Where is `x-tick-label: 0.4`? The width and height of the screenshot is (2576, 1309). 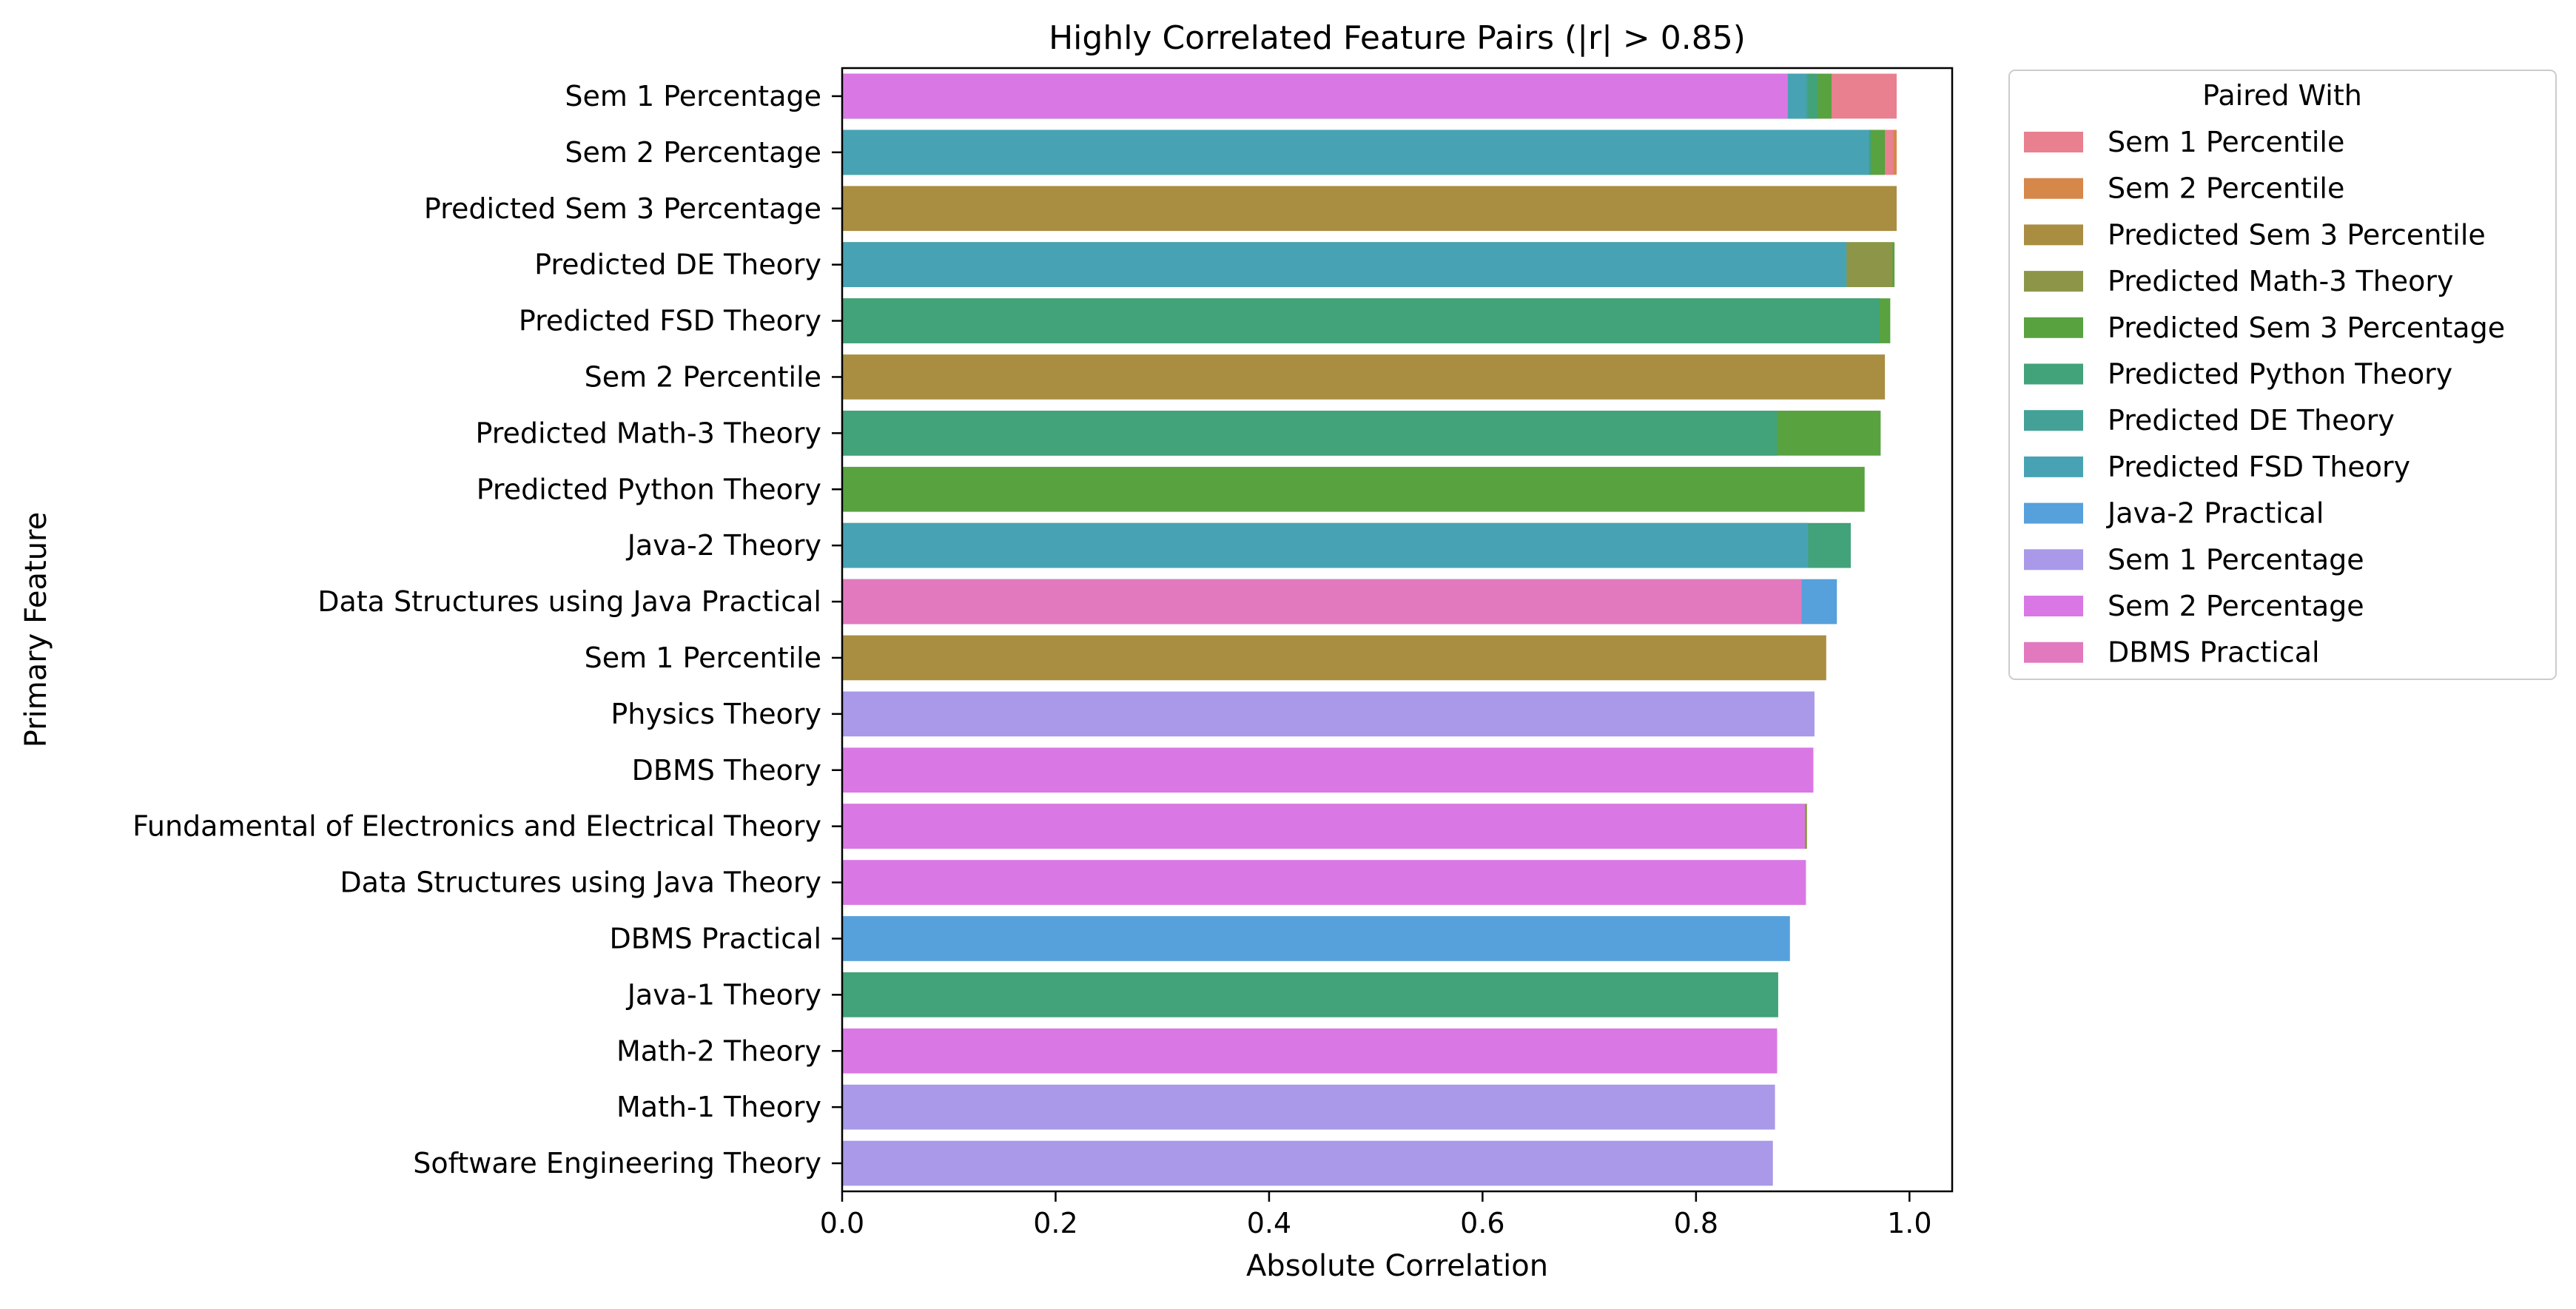 x-tick-label: 0.4 is located at coordinates (1269, 1223).